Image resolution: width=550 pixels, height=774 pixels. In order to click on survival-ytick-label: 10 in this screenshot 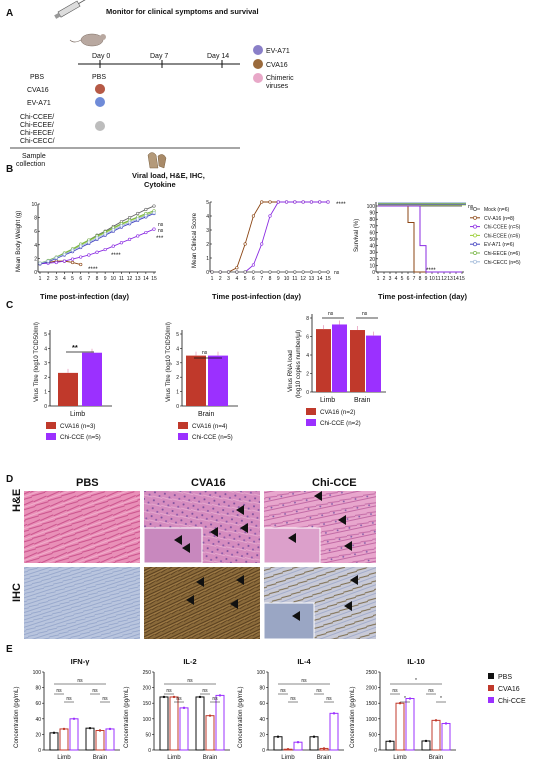, I will do `click(372, 266)`.